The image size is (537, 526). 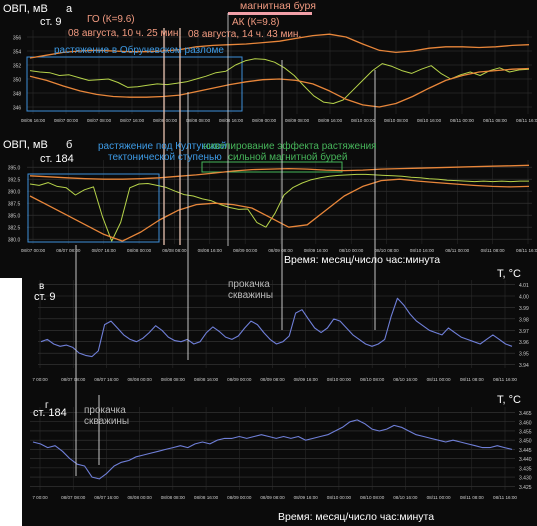 What do you see at coordinates (50, 413) in the screenshot?
I see `panel-g-station: ст. 184` at bounding box center [50, 413].